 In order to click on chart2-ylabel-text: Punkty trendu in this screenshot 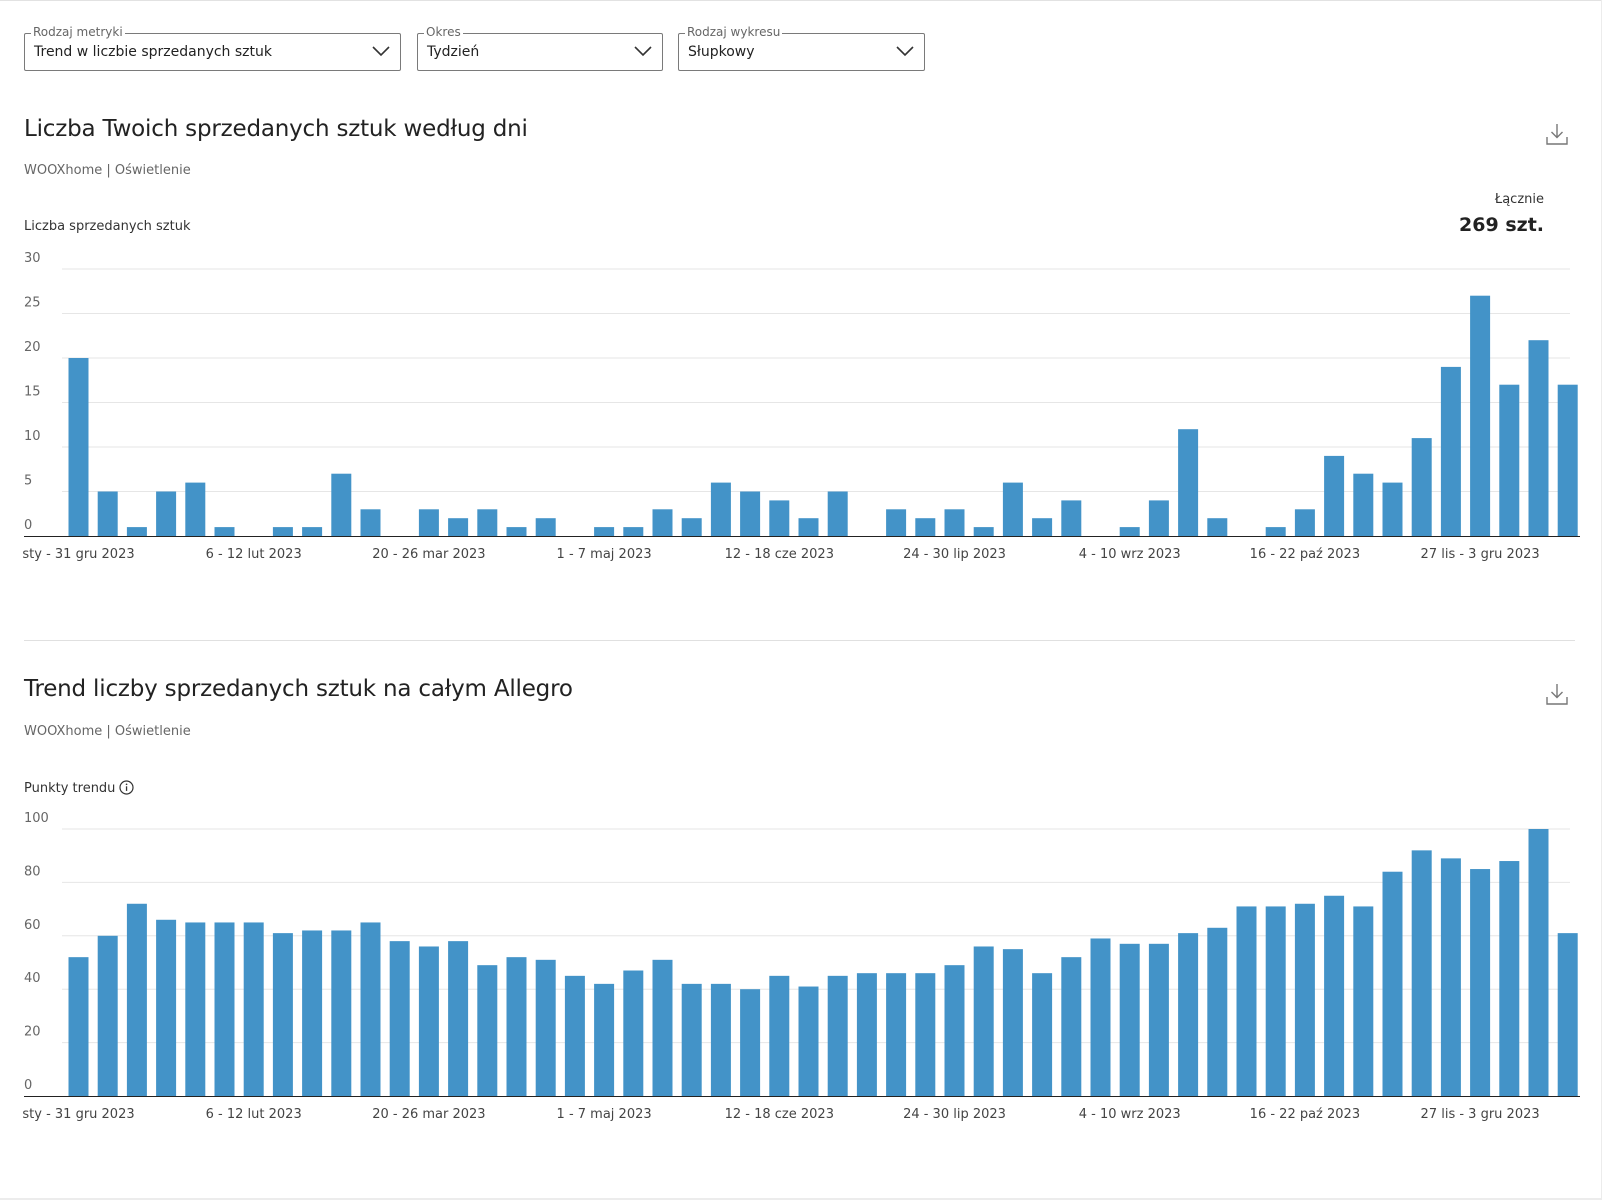, I will do `click(70, 788)`.